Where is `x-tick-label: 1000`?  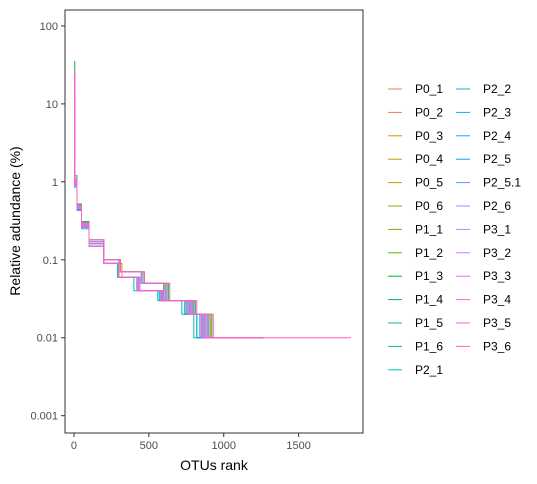 x-tick-label: 1000 is located at coordinates (223, 446).